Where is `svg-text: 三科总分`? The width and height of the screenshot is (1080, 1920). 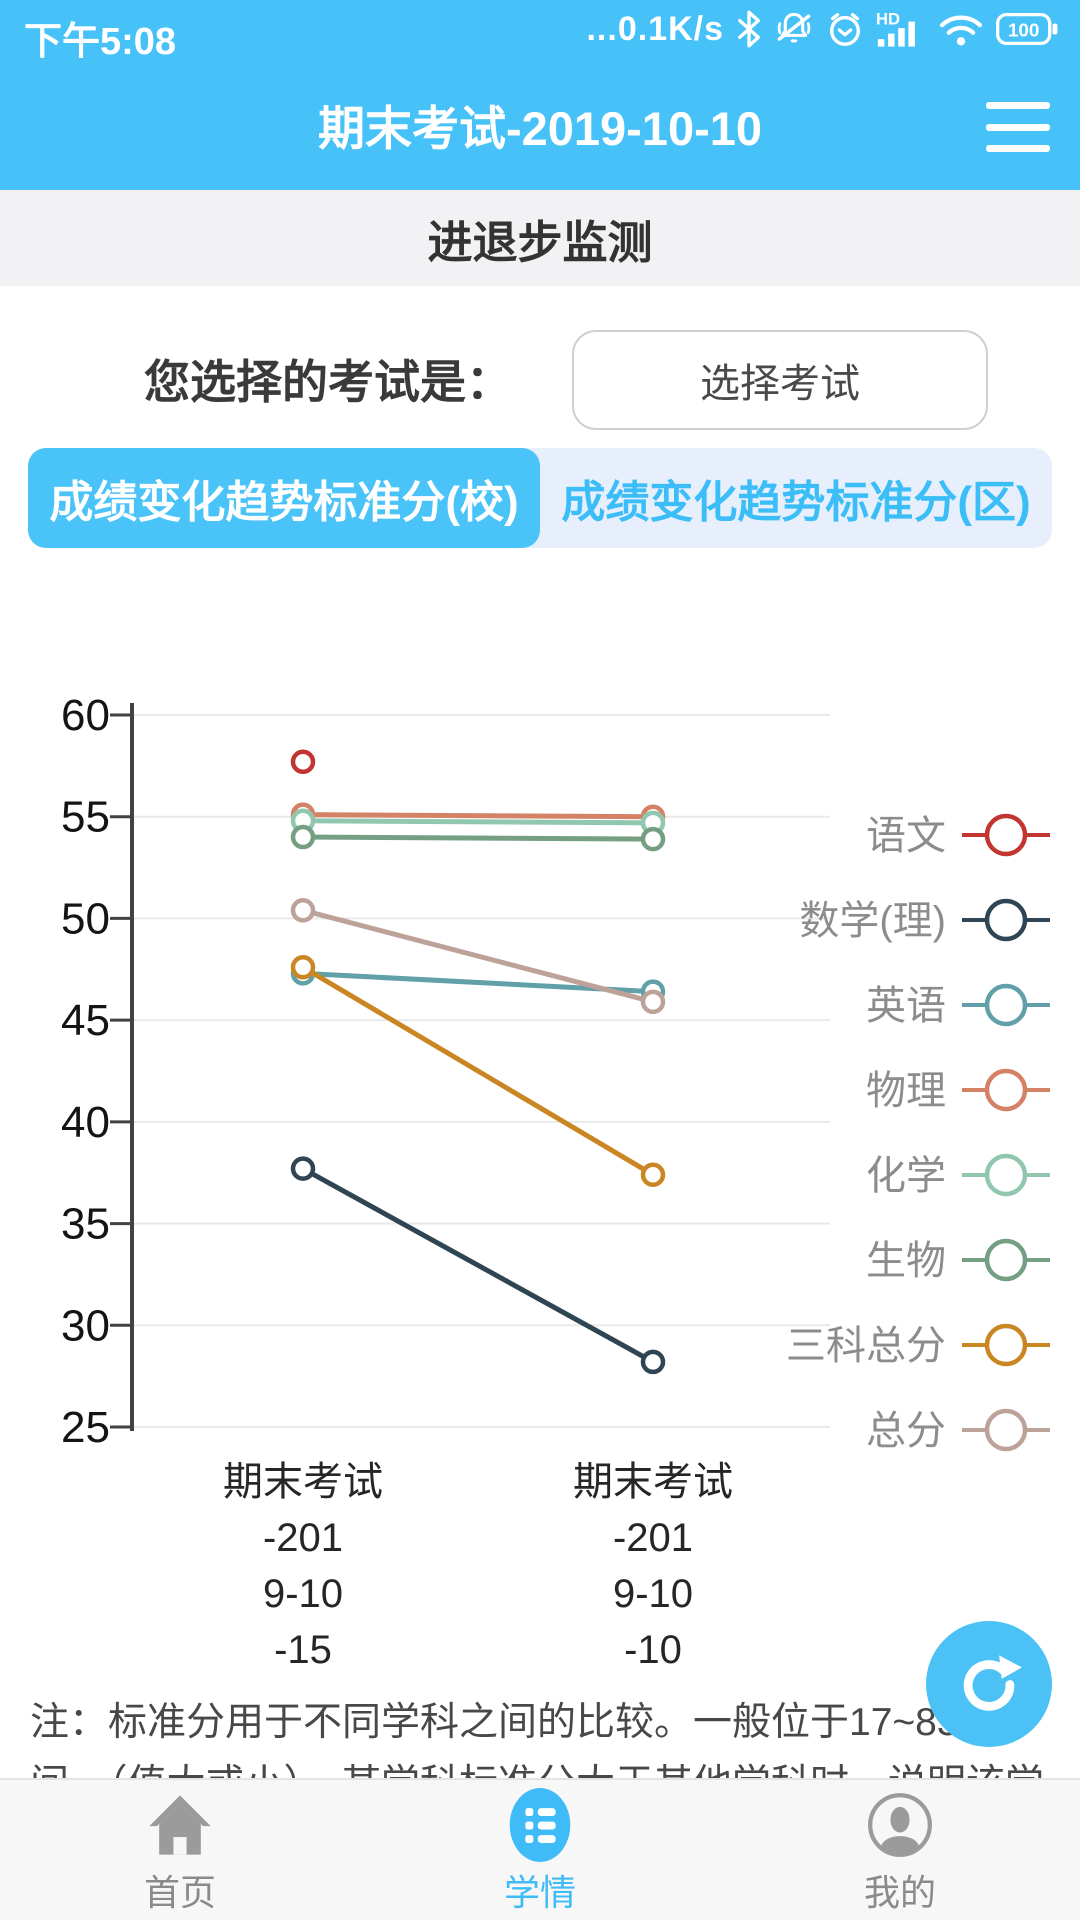
svg-text: 三科总分 is located at coordinates (866, 1346).